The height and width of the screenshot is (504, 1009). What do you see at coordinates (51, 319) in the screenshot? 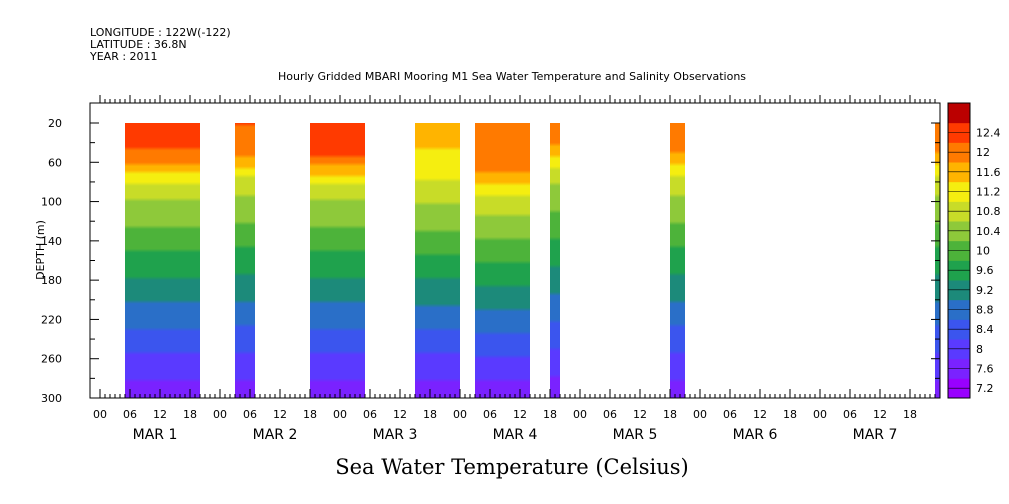
I see `y-tick-label: 220` at bounding box center [51, 319].